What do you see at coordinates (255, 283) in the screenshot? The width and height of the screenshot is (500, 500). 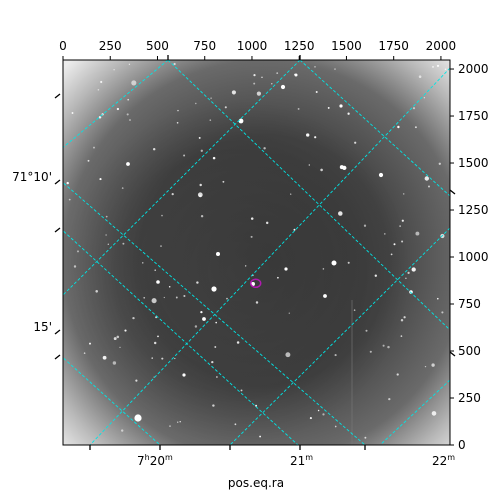 I see `target-marker` at bounding box center [255, 283].